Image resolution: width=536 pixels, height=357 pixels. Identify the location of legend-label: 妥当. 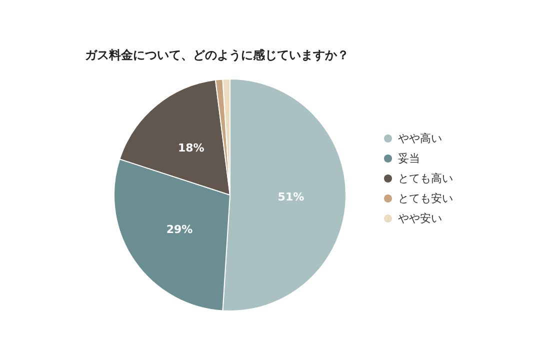
(409, 158).